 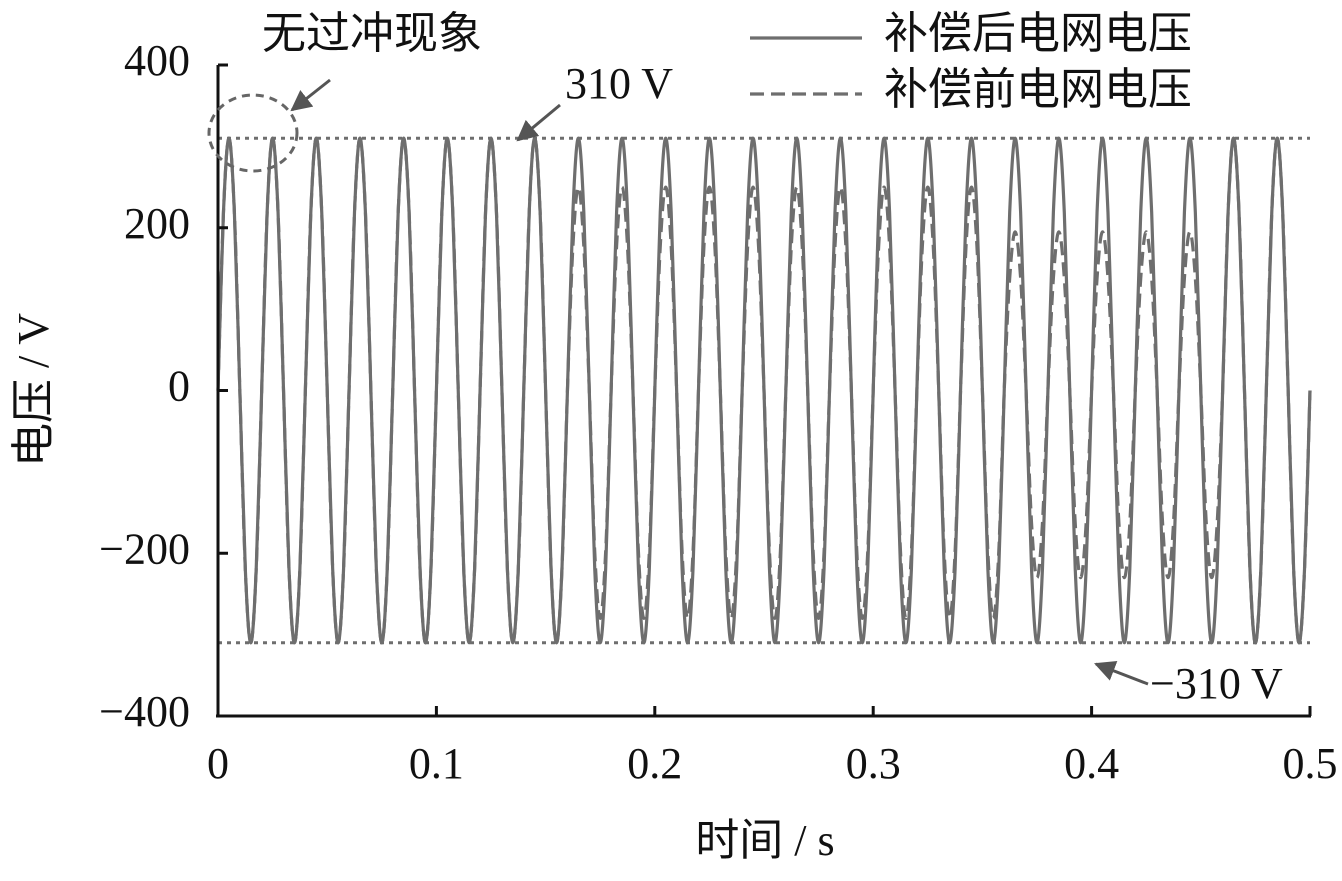 I want to click on y-tick-label: 200, so click(x=157, y=223).